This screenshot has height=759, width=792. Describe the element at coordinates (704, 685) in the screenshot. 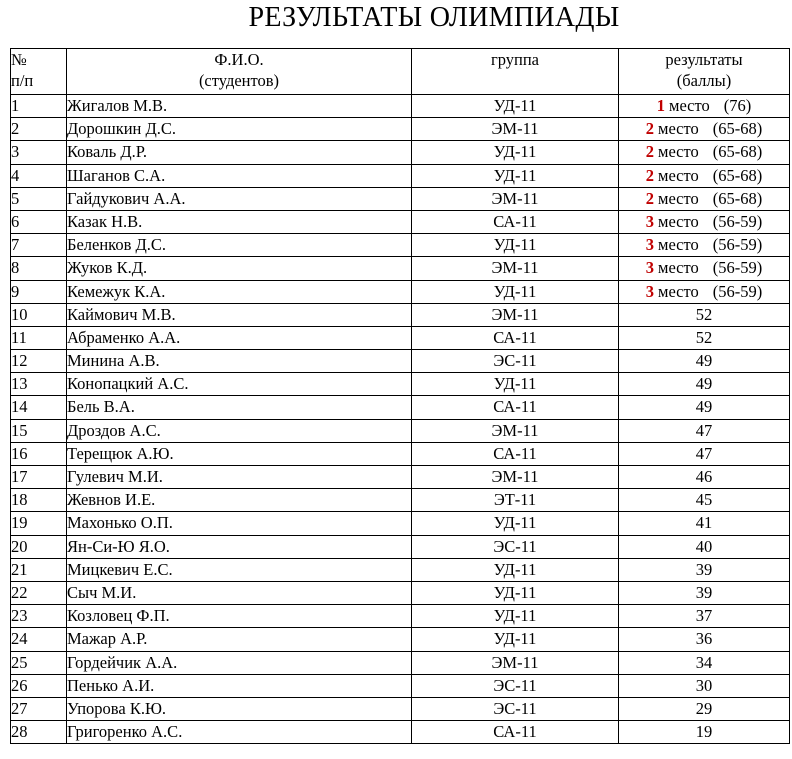

I see `result-cell: 30` at that location.